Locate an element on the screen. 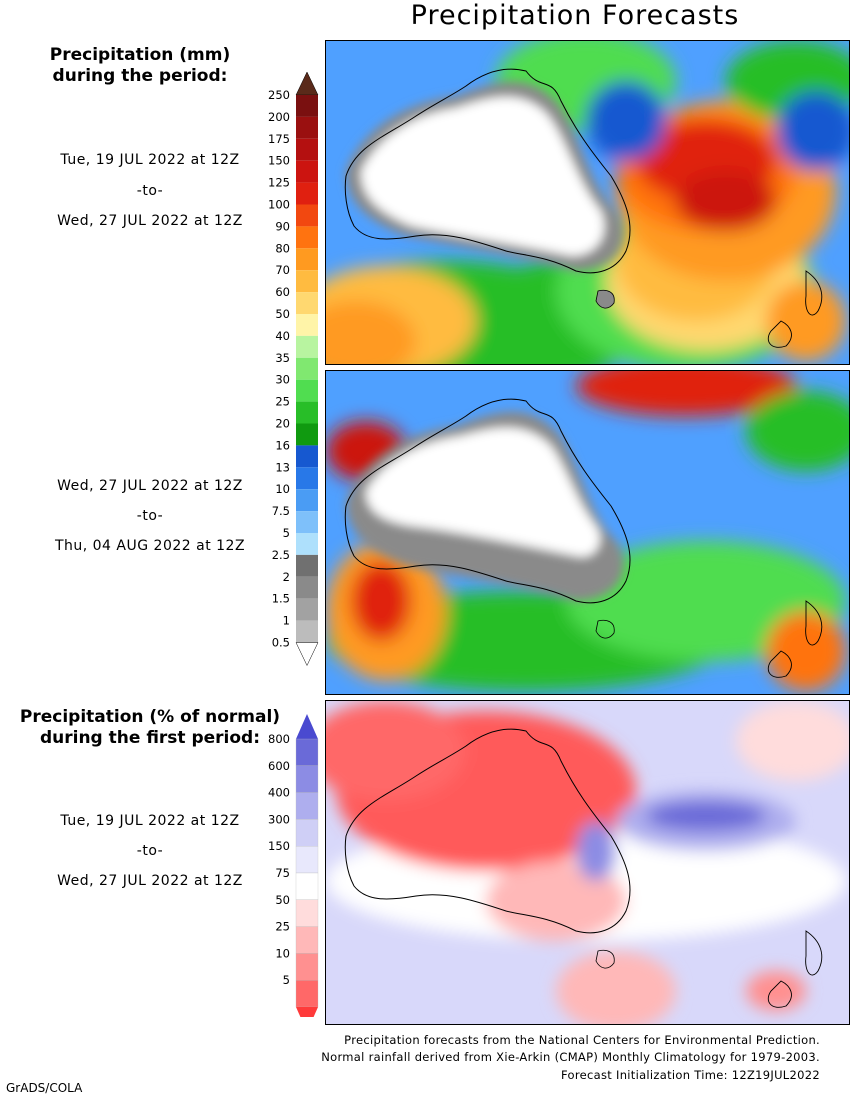  period-3-end: Wed, 27 JUL 2022 at 12Z is located at coordinates (150, 881).